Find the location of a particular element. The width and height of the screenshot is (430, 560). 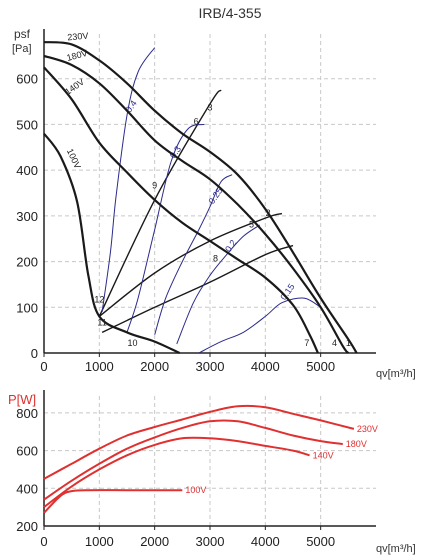

fan-curve-label: 230V is located at coordinates (78, 37).